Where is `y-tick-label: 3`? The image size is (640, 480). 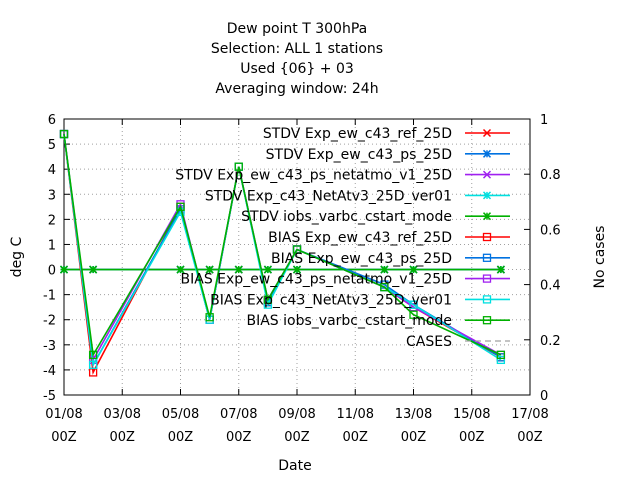
y-tick-label: 3 is located at coordinates (52, 195).